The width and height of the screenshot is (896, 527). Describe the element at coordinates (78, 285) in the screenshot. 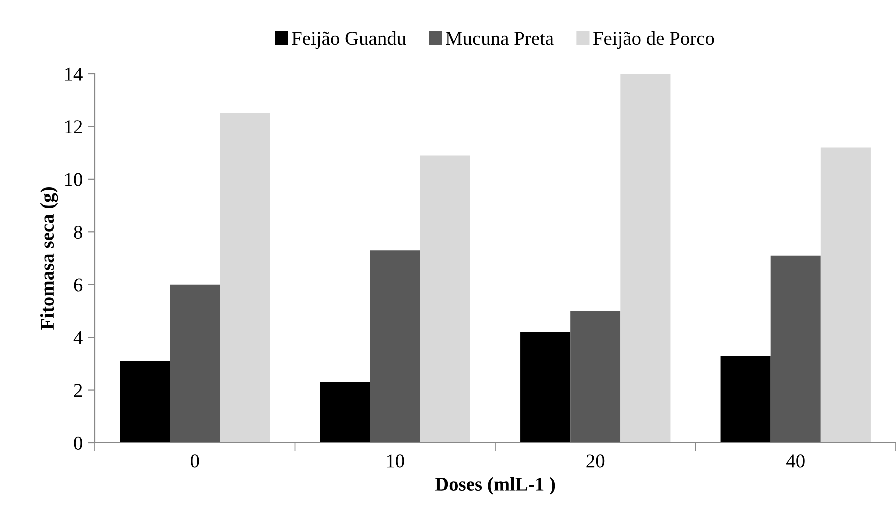

I see `y-tick-label: 6` at that location.